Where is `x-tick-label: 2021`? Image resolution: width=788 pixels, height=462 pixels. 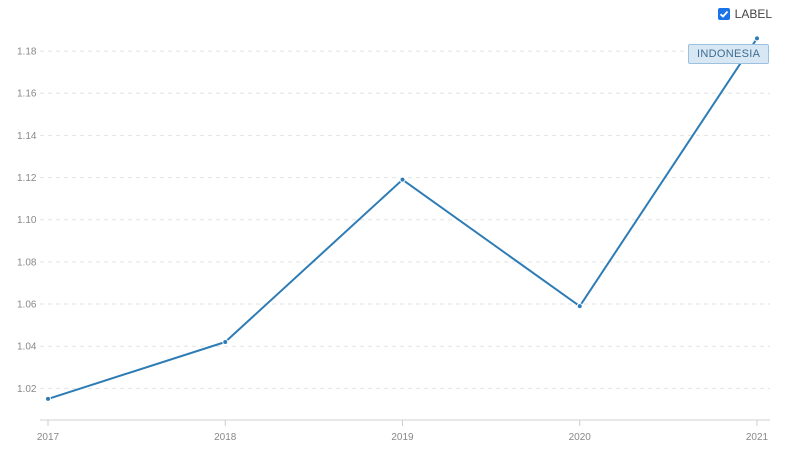 x-tick-label: 2021 is located at coordinates (757, 437).